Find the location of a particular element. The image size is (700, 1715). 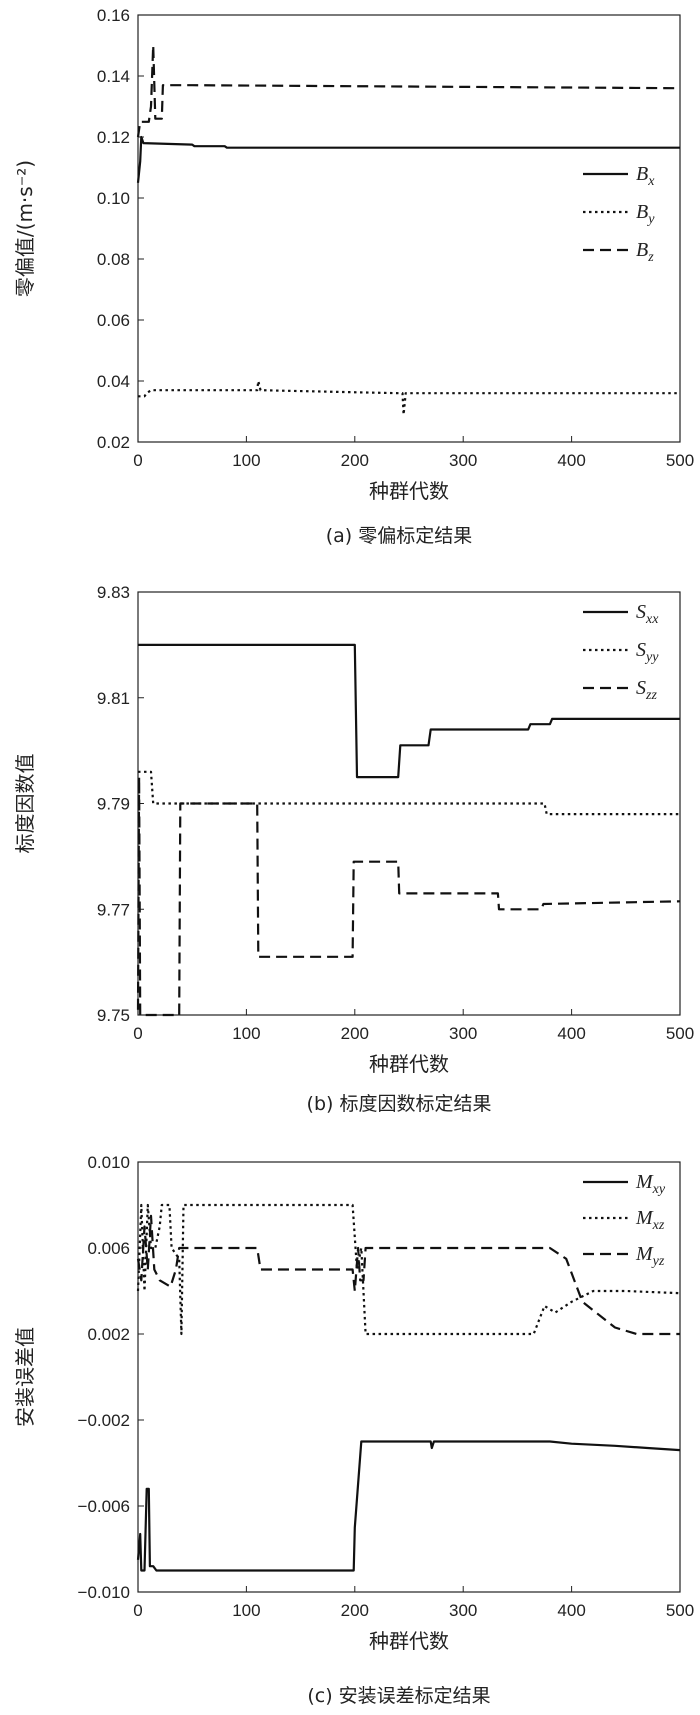

y-axis-label: 零偏值/(m·s⁻²) is located at coordinates (25, 228).